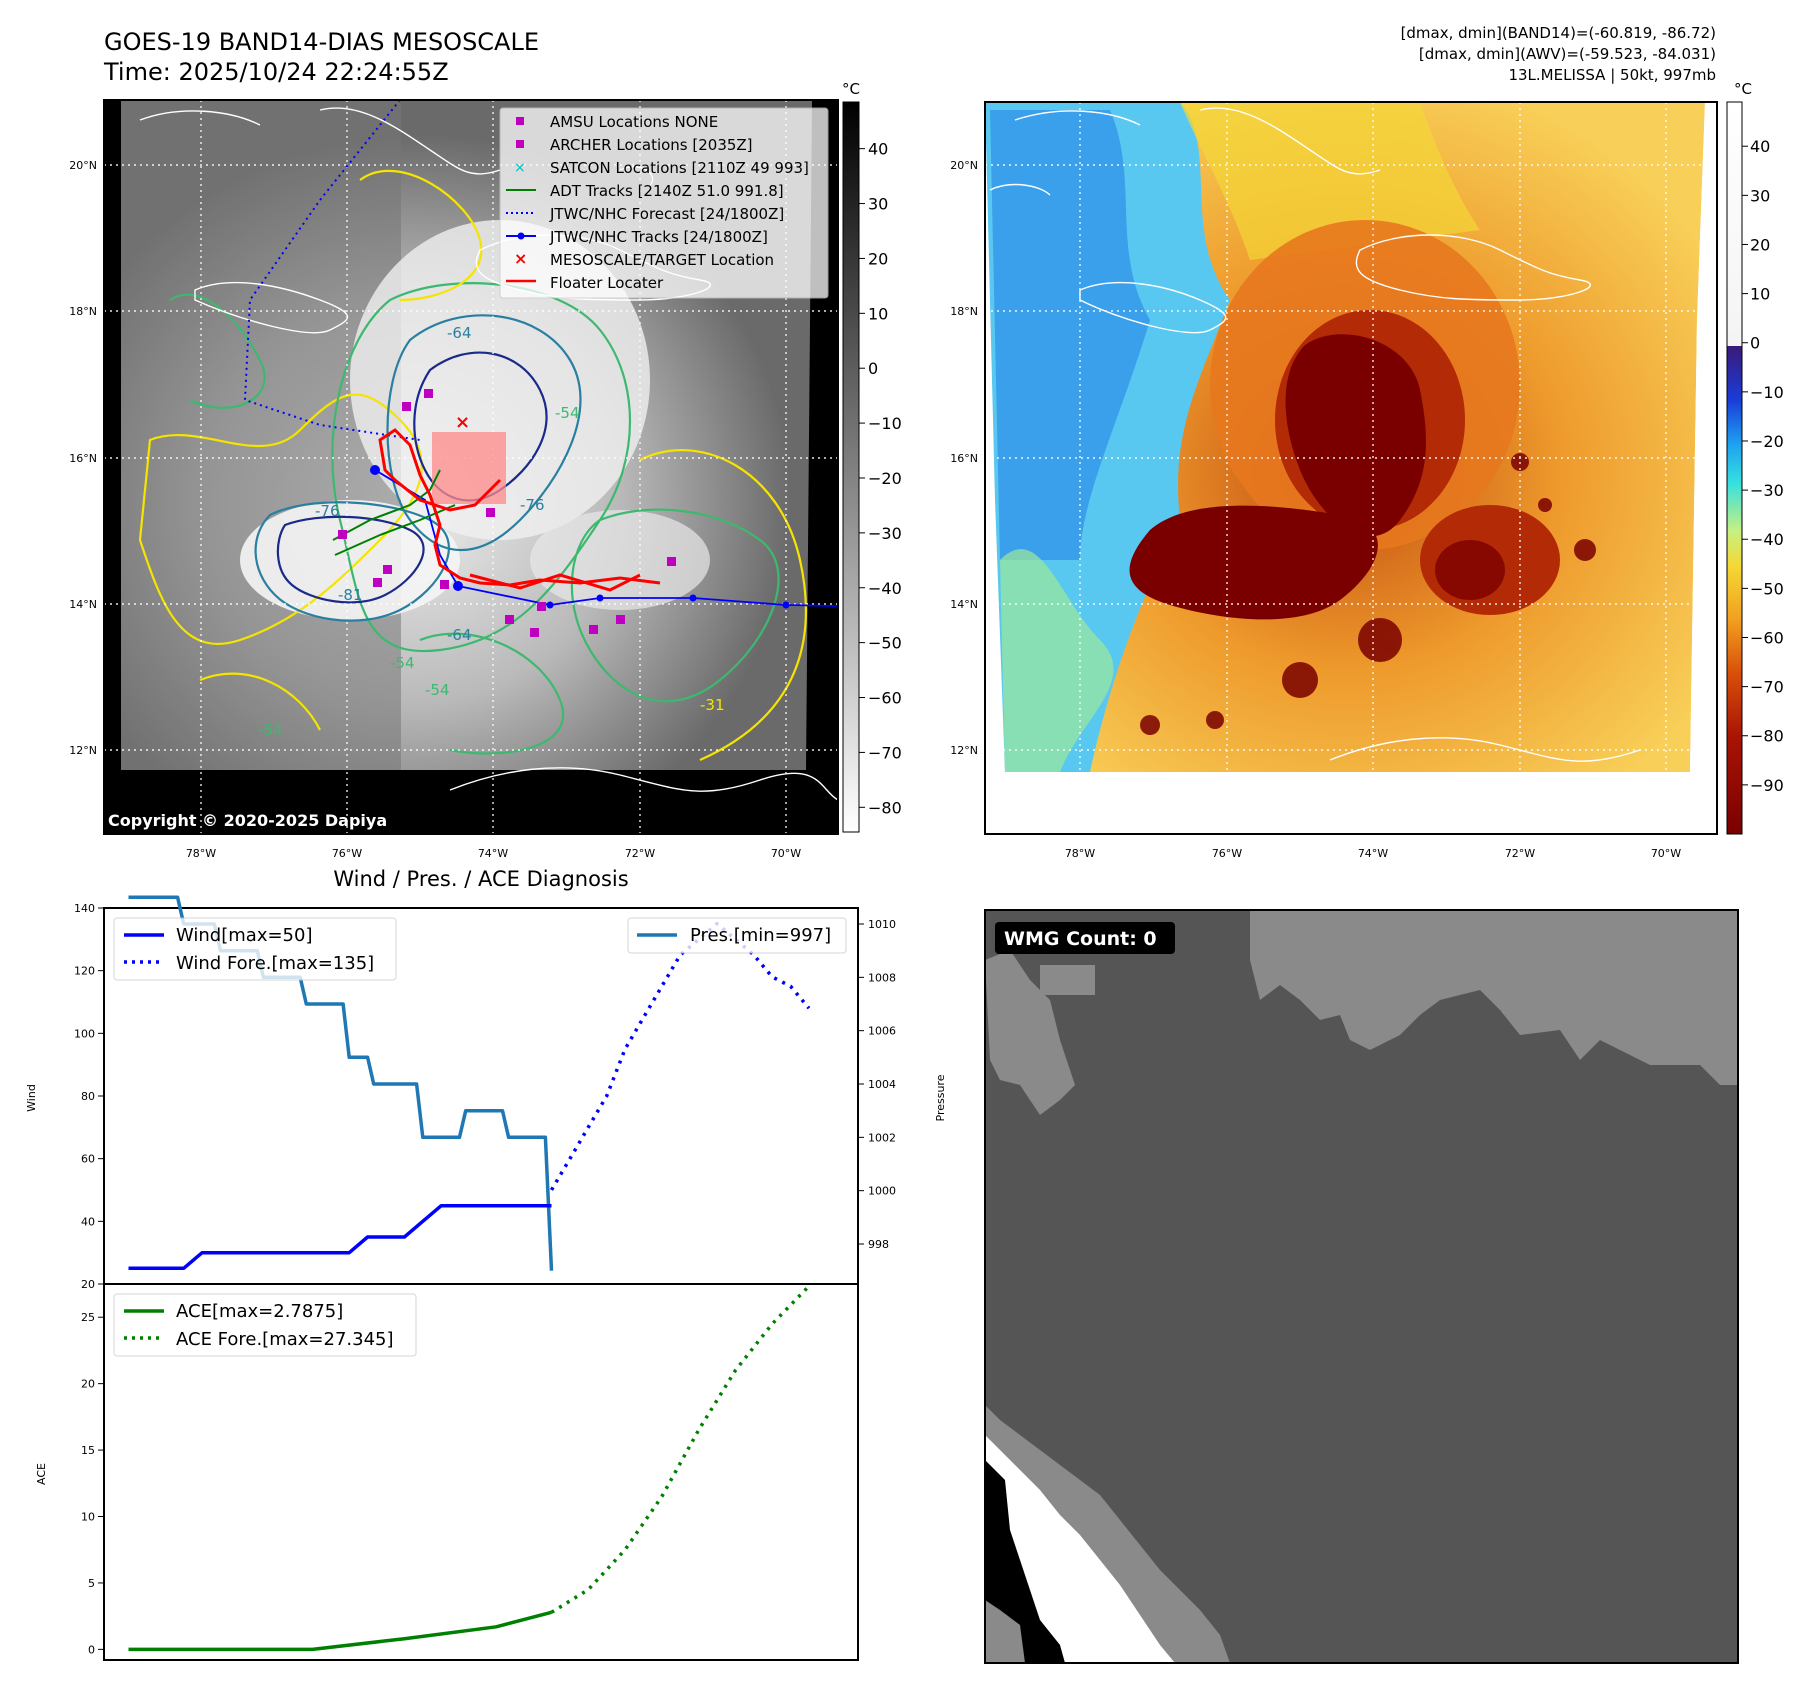 The image size is (1797, 1690). I want to click on figure-title-line2: Time: 2025/10/24 22:24:55Z, so click(276, 72).